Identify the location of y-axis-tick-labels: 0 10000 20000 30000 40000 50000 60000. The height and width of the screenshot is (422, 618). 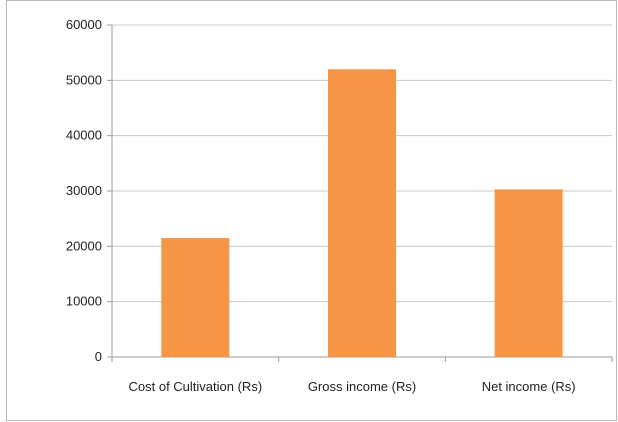
(84, 190).